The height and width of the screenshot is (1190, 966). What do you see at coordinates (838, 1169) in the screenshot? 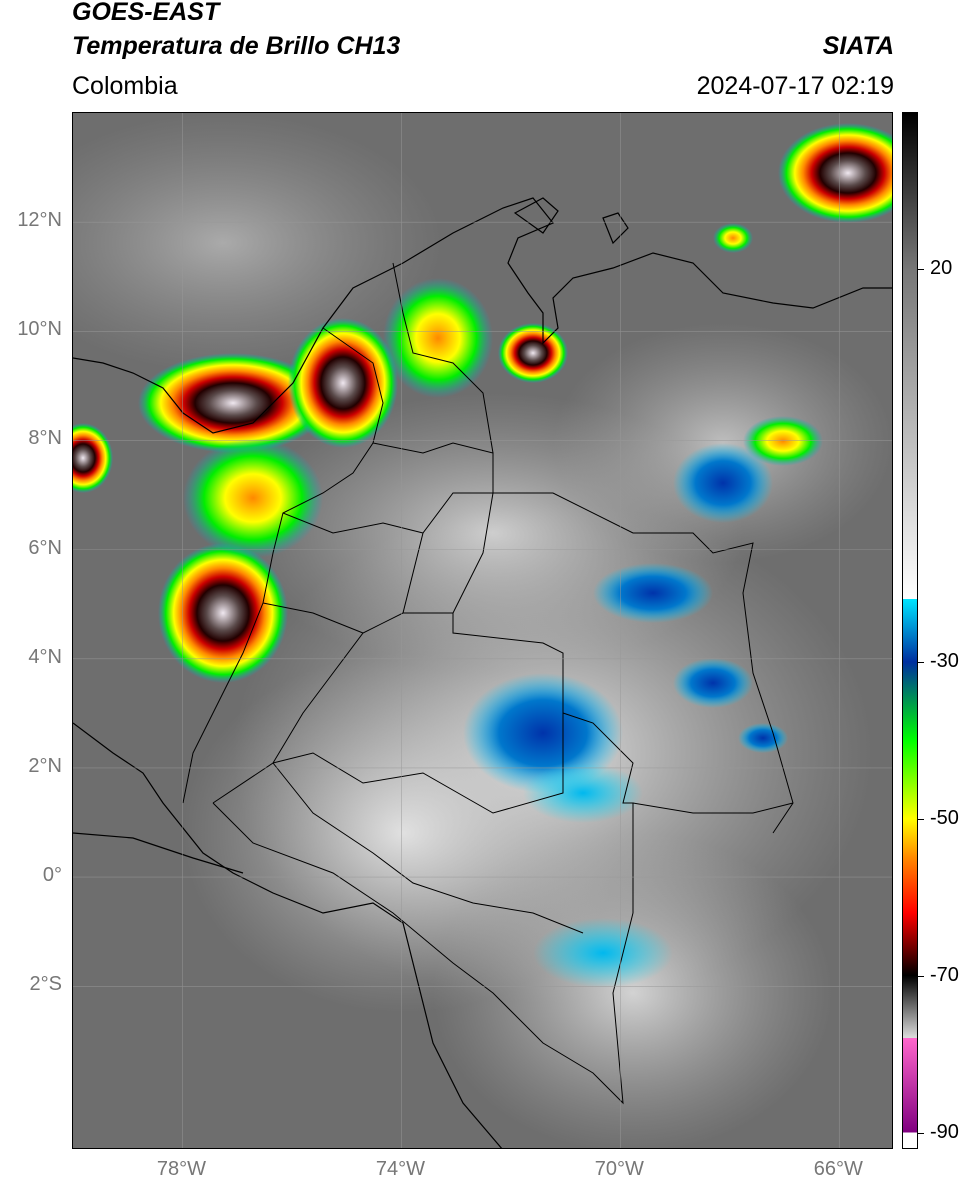
I see `lon-label: 66°W` at bounding box center [838, 1169].